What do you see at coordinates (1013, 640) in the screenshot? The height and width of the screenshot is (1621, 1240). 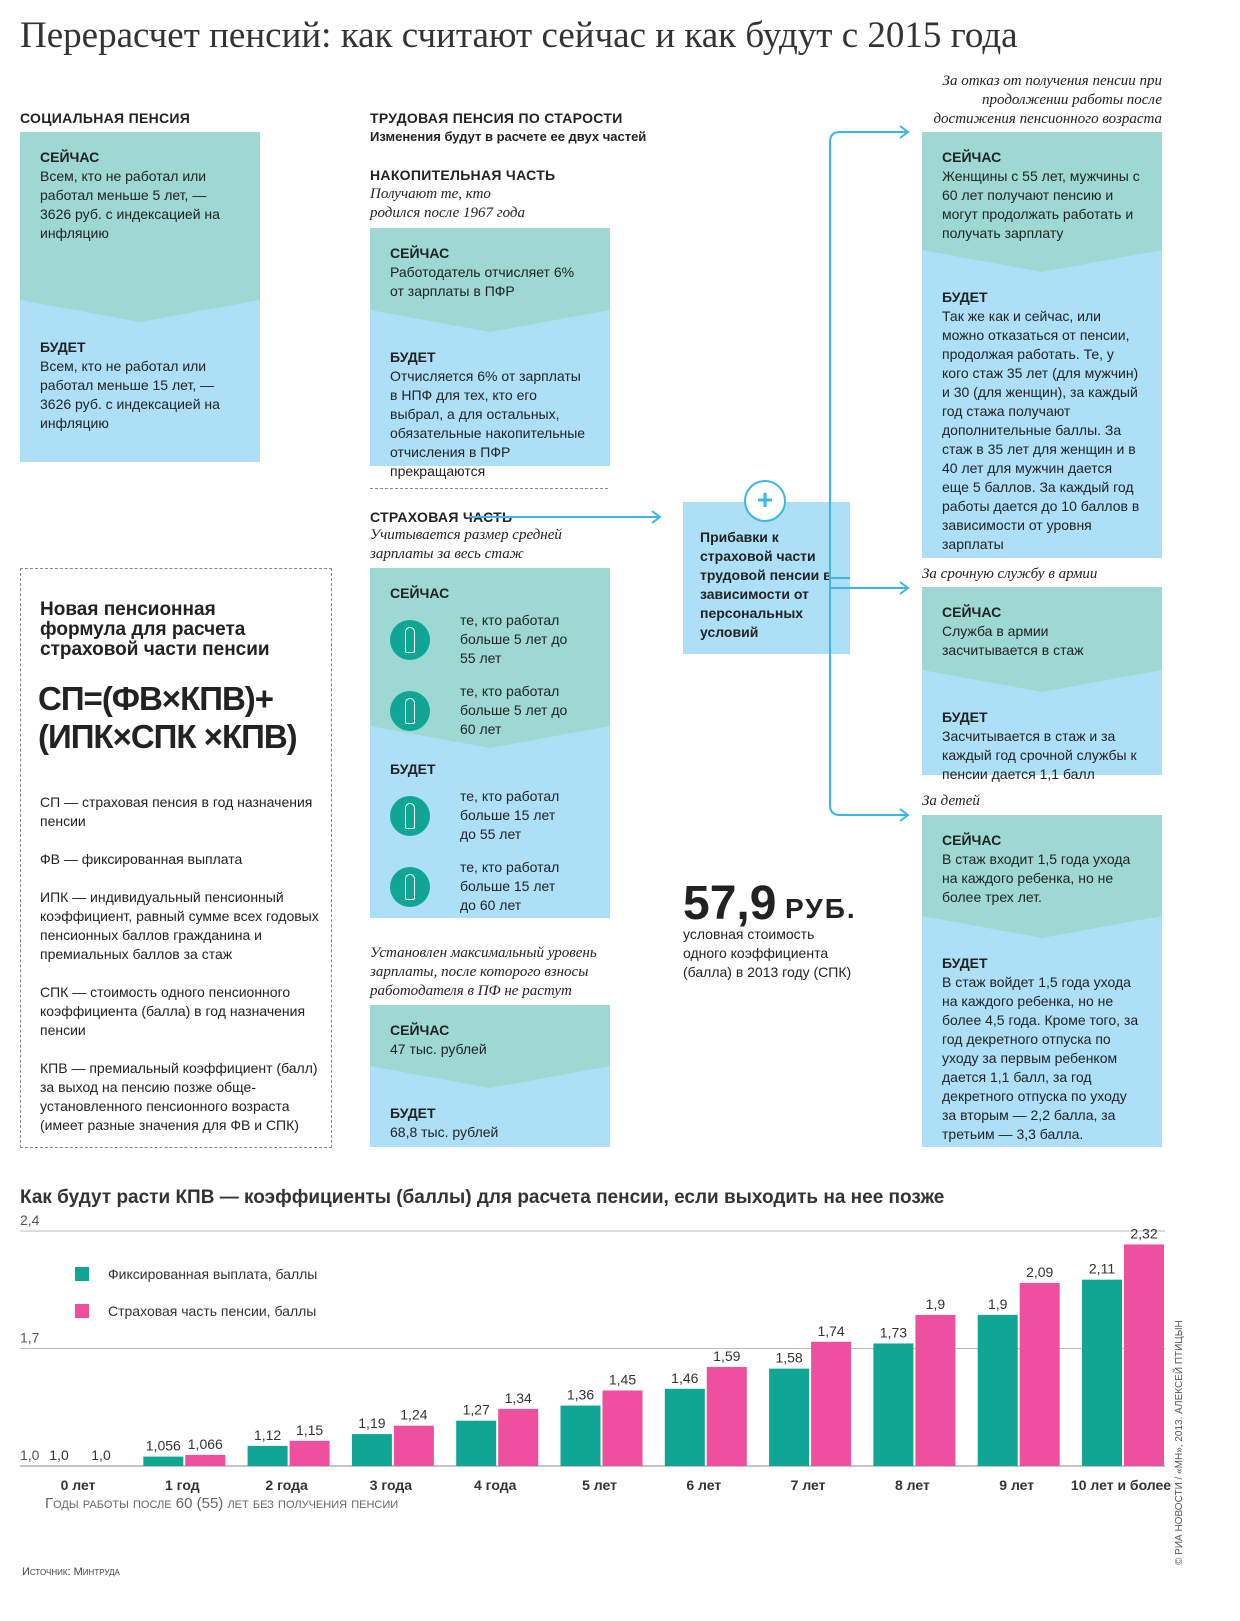 I see `text: Служба в армии засчитывается в стаж` at bounding box center [1013, 640].